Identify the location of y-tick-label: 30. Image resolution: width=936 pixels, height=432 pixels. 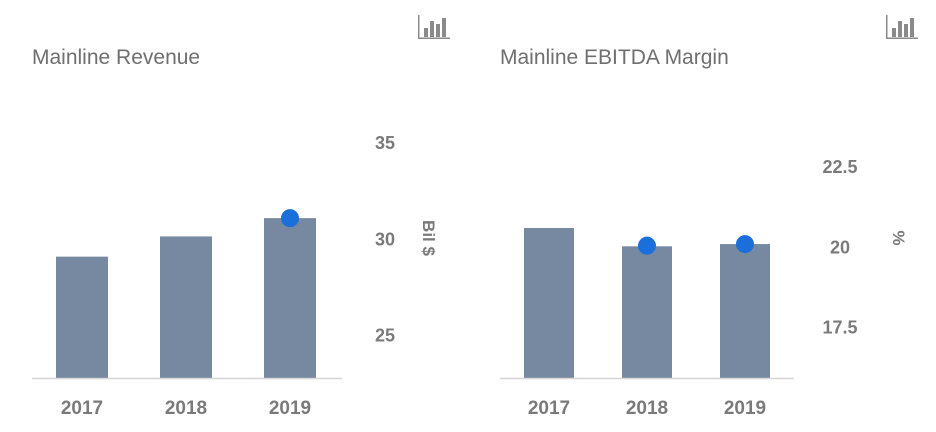
(385, 239).